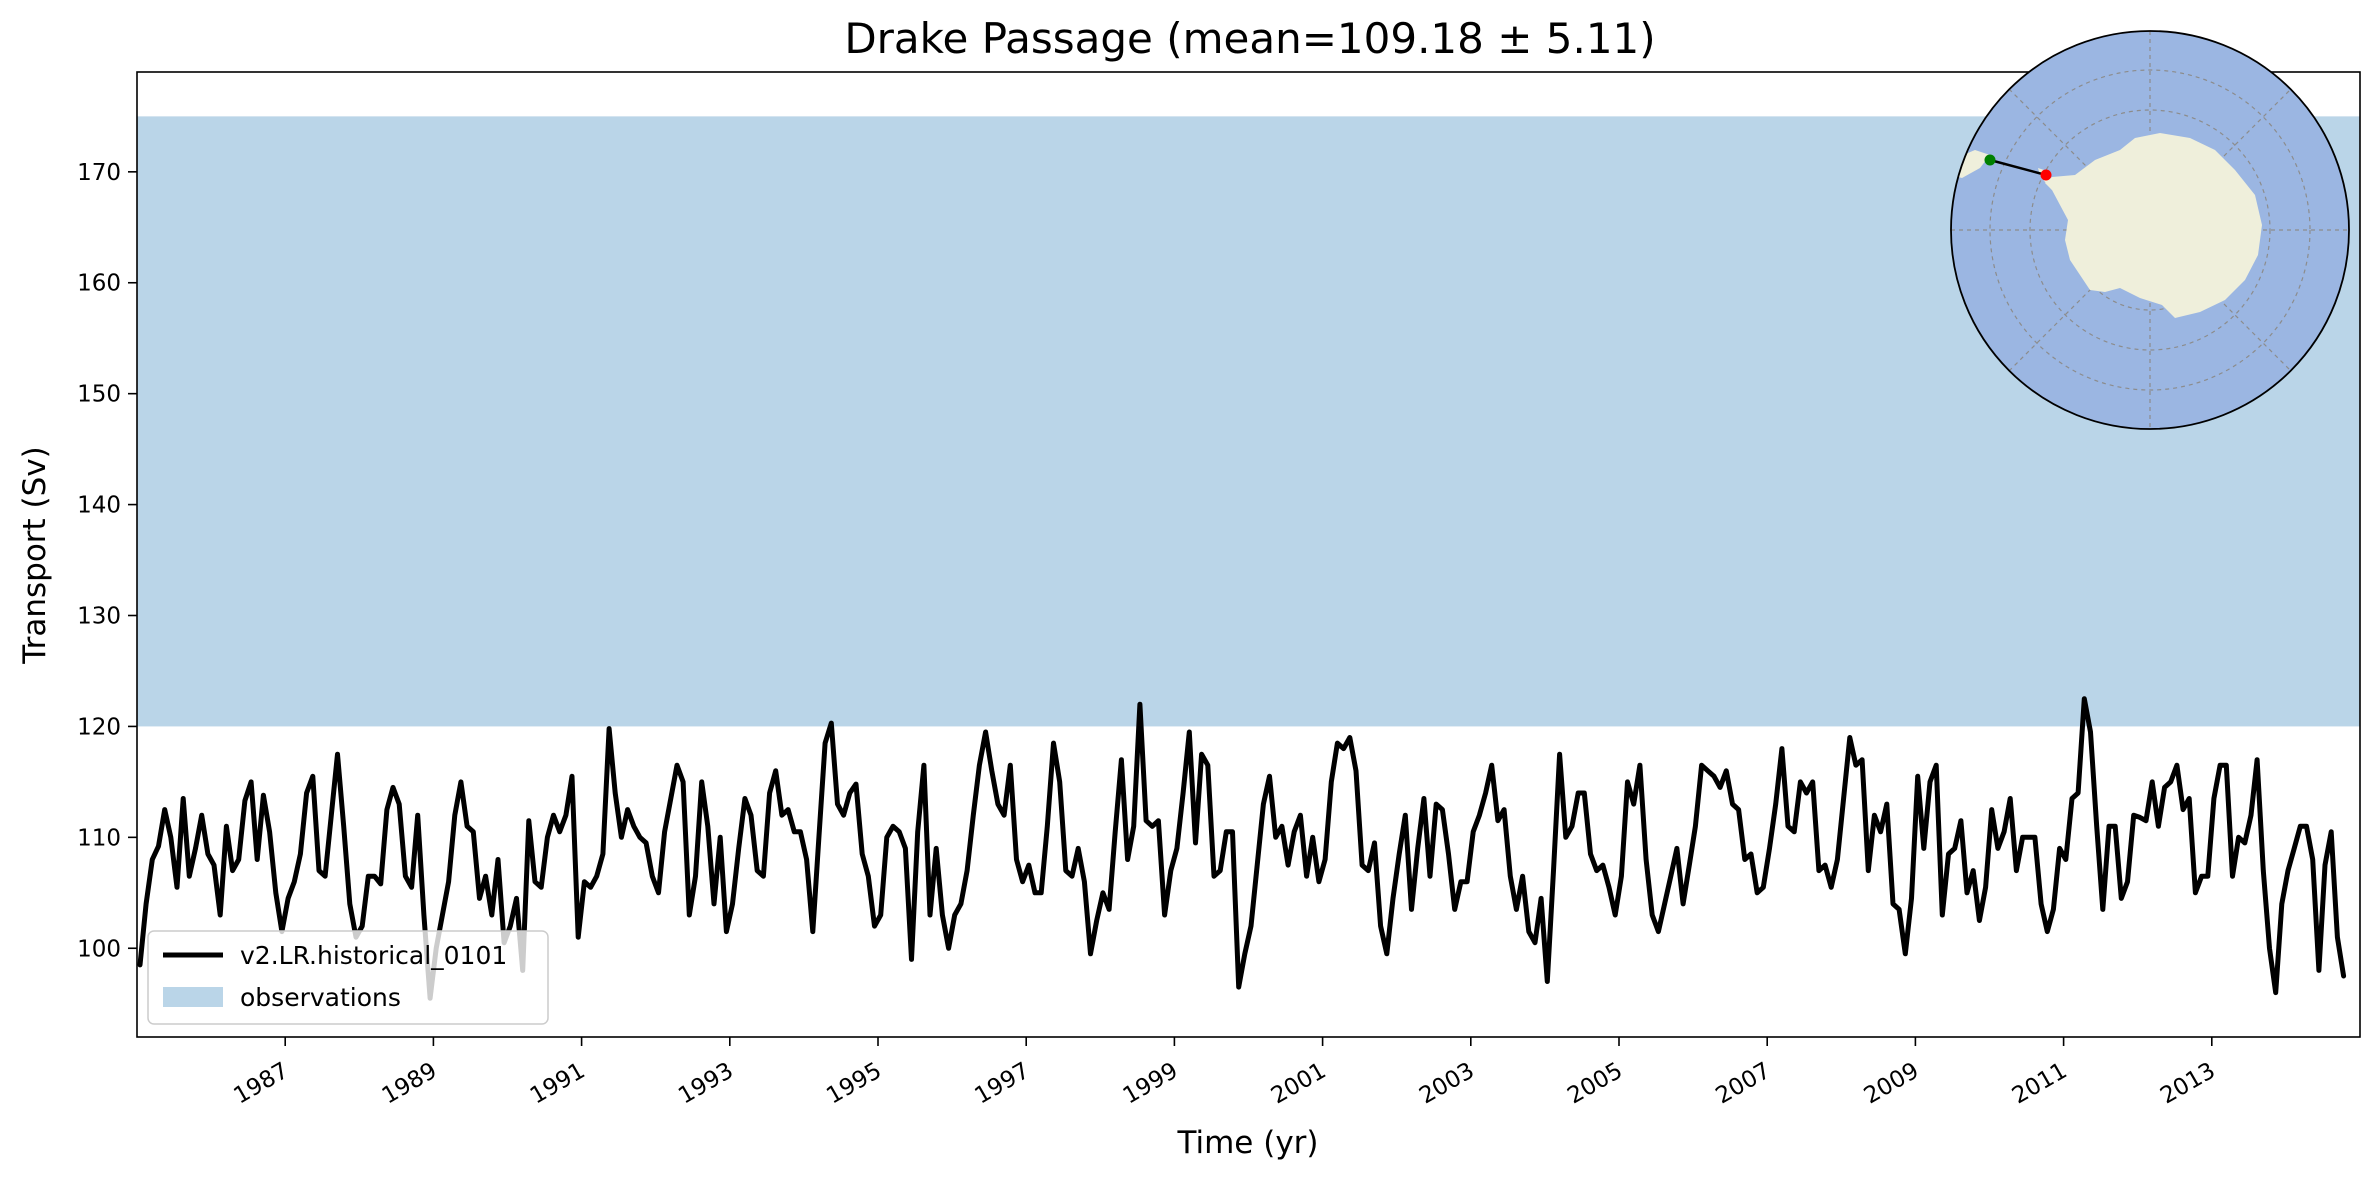  What do you see at coordinates (854, 1084) in the screenshot?
I see `x-tick-label: 1995` at bounding box center [854, 1084].